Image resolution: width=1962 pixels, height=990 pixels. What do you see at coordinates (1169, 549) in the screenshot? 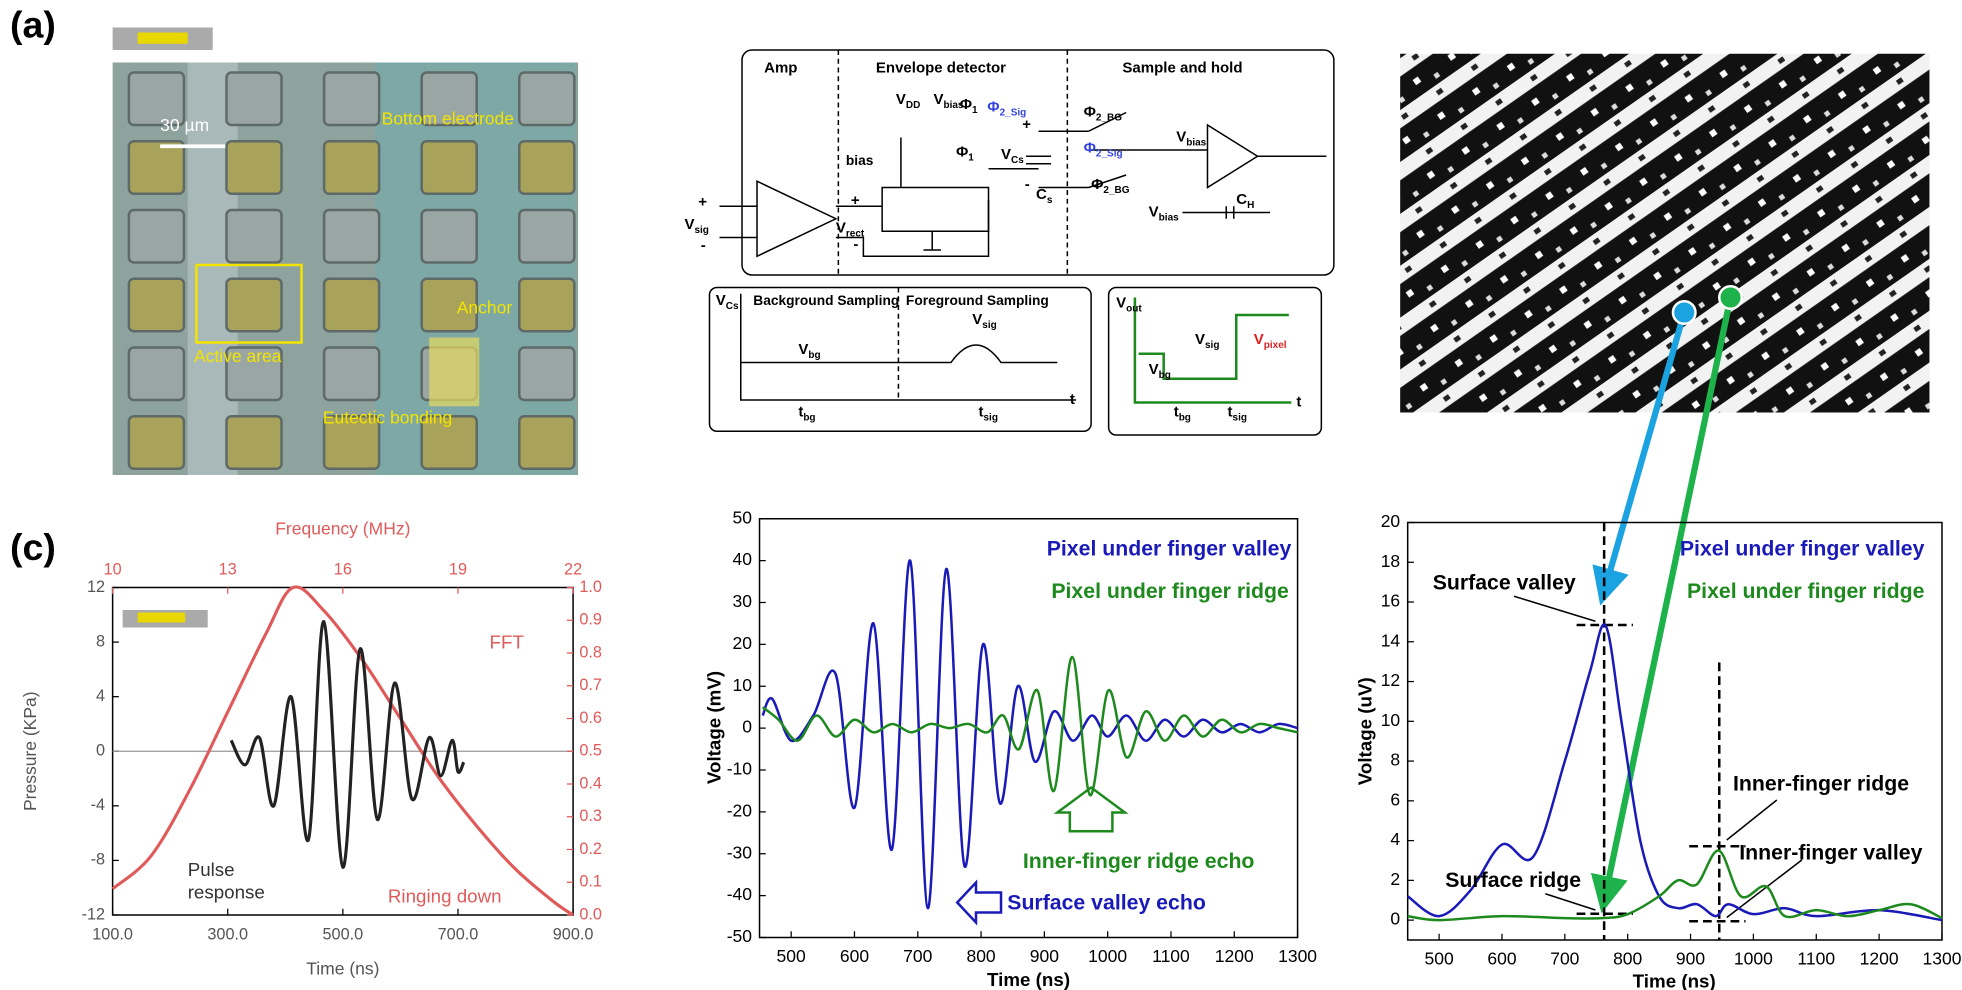
I see `legend-entry: Pixel under finger valley` at bounding box center [1169, 549].